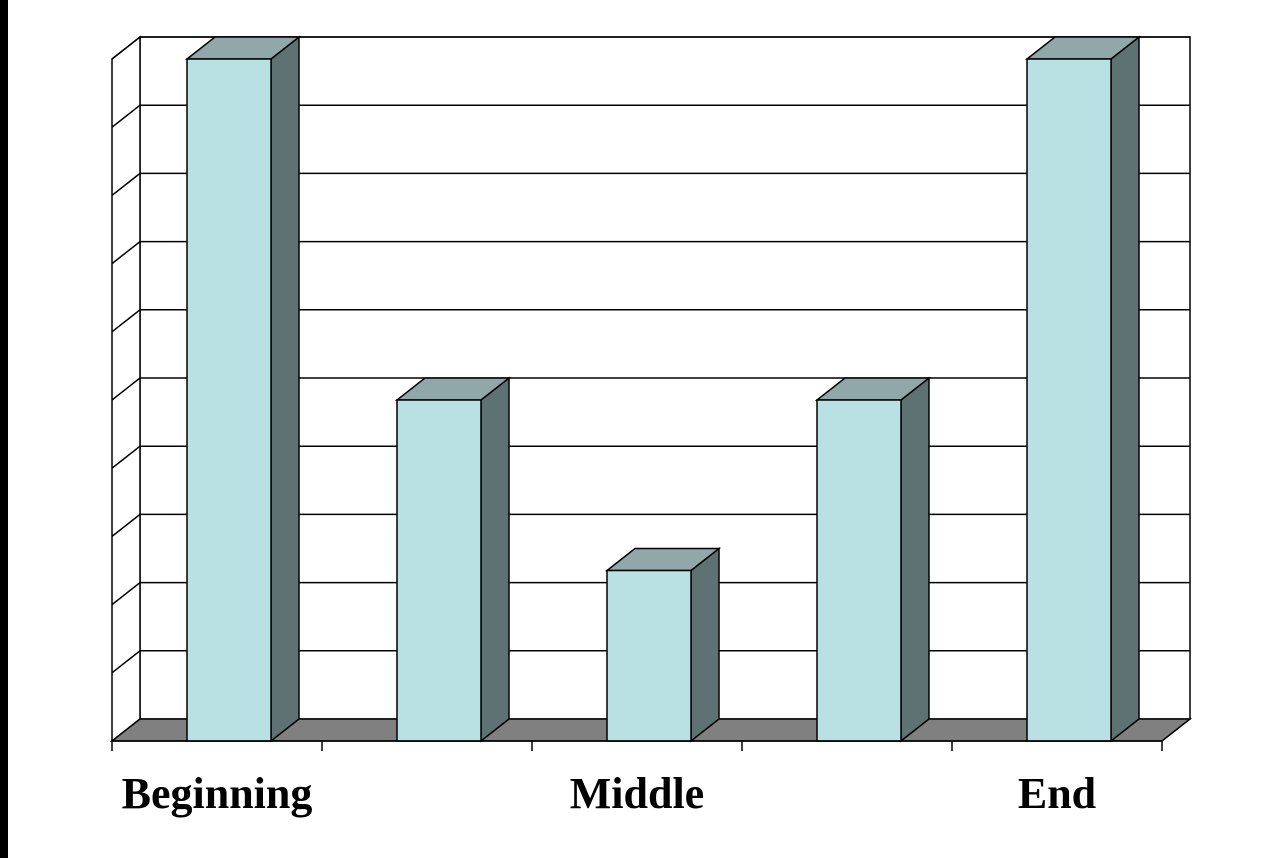  Describe the element at coordinates (1057, 793) in the screenshot. I see `x-tick-label: End` at that location.